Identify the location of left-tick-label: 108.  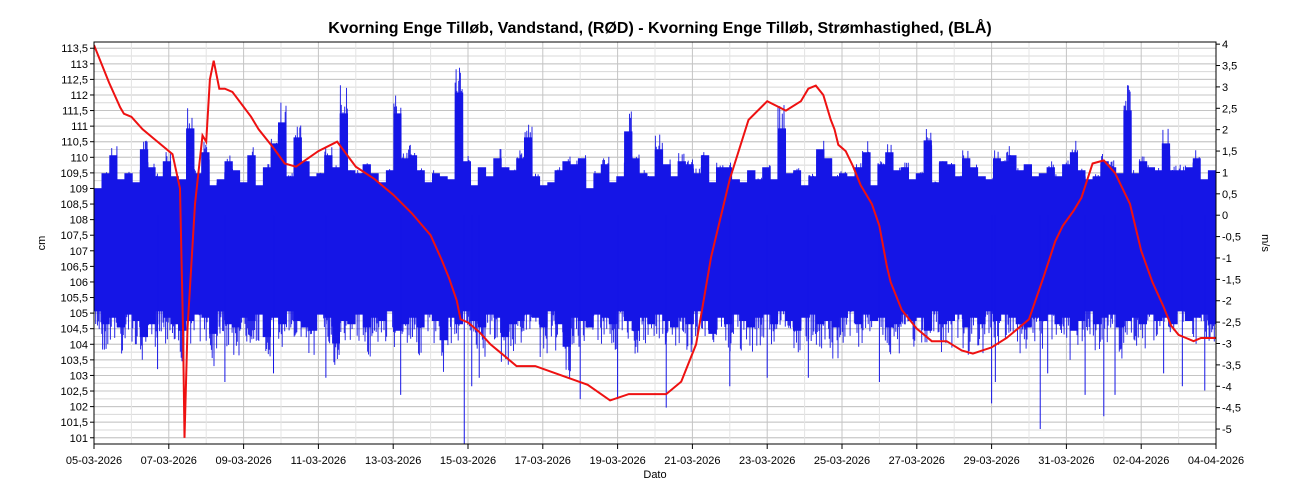
(79, 221).